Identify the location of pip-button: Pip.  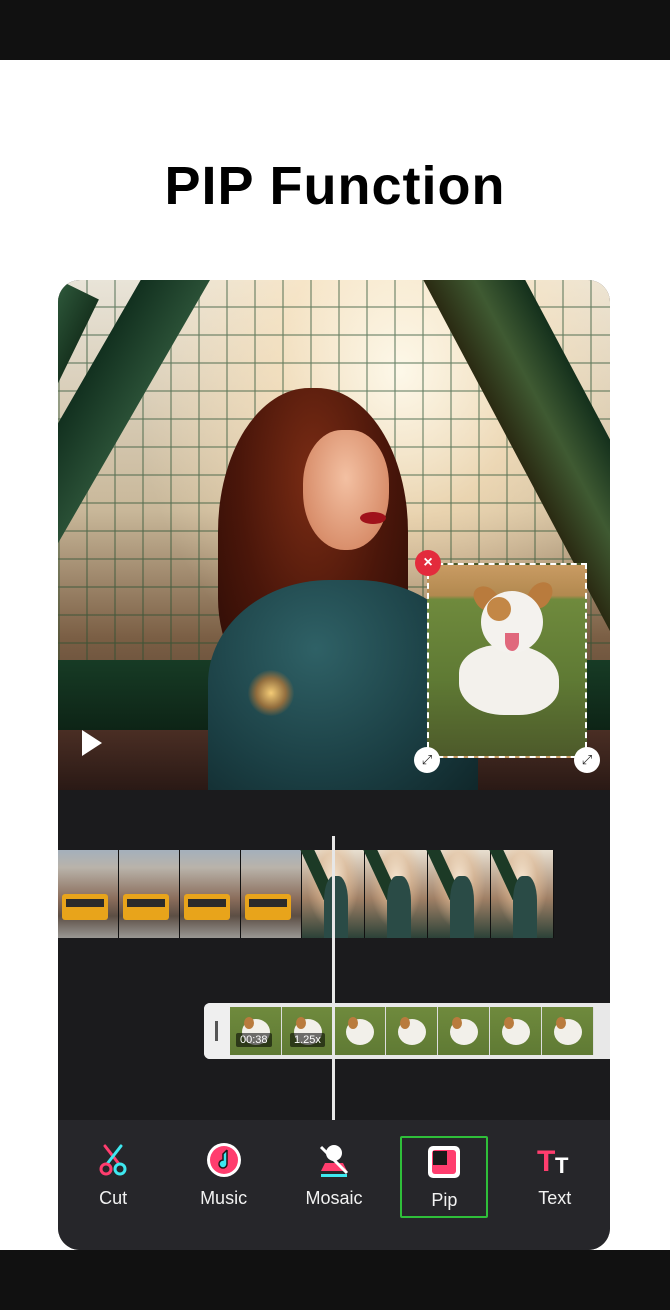
(444, 1177).